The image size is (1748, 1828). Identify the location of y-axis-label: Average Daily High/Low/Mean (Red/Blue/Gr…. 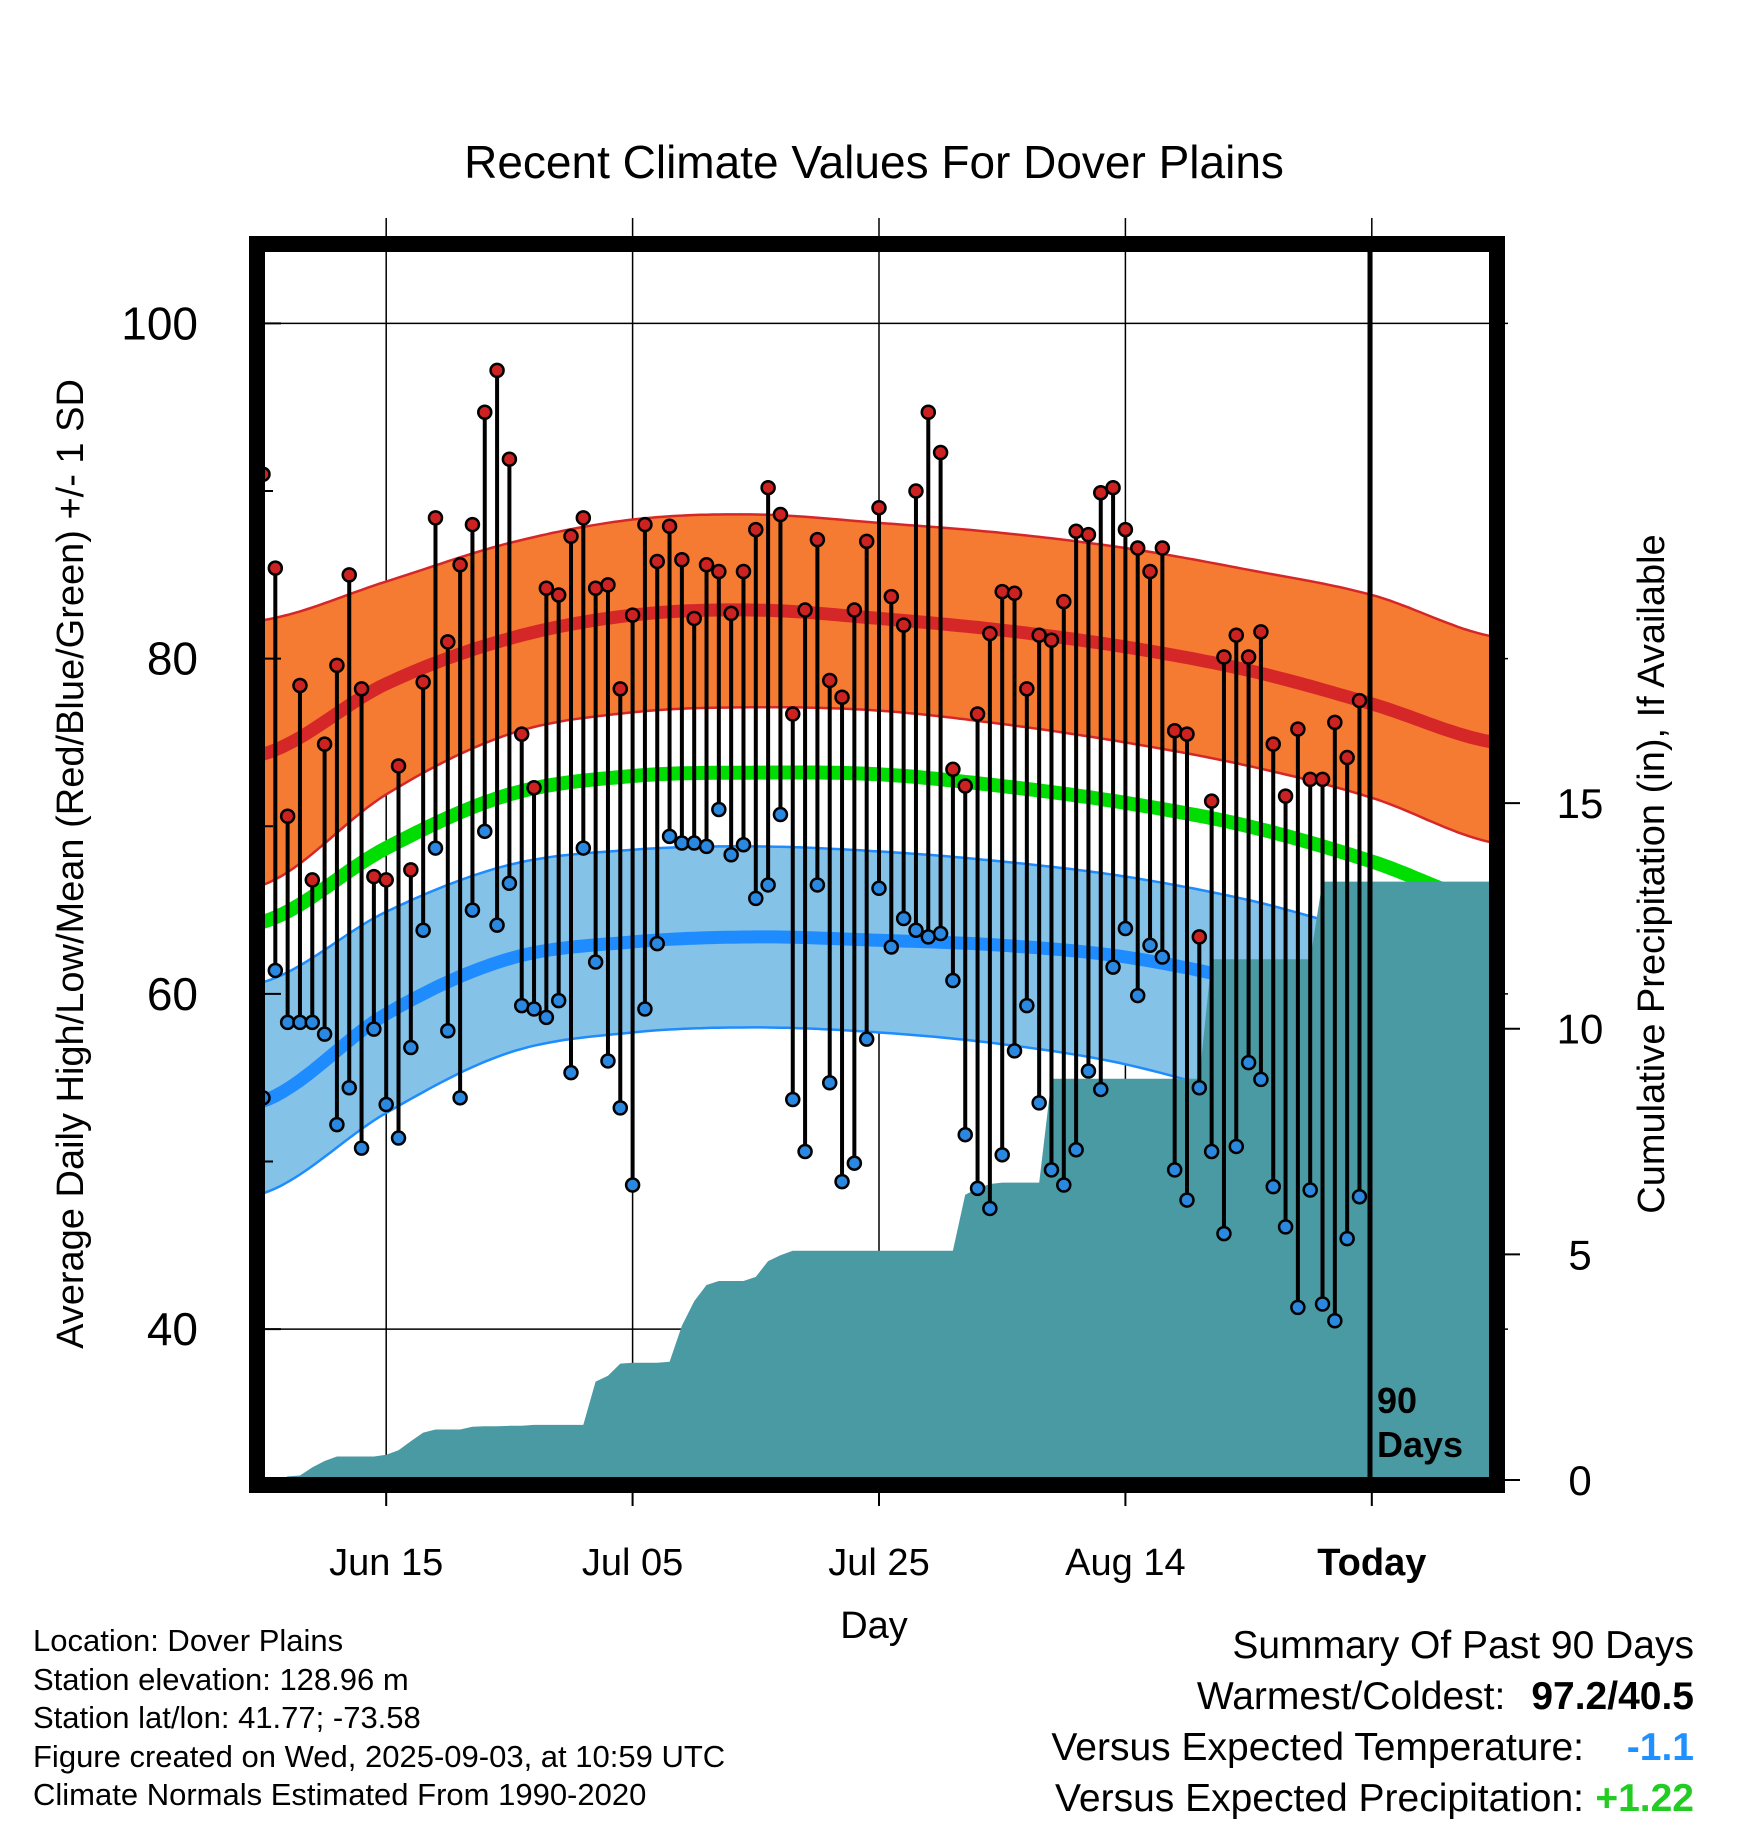
(71, 864).